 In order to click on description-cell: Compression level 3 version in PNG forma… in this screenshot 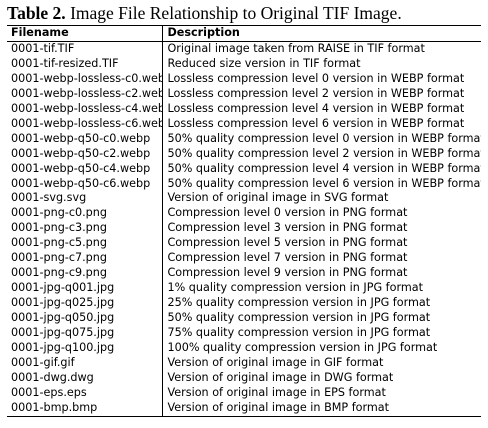, I will do `click(321, 229)`.